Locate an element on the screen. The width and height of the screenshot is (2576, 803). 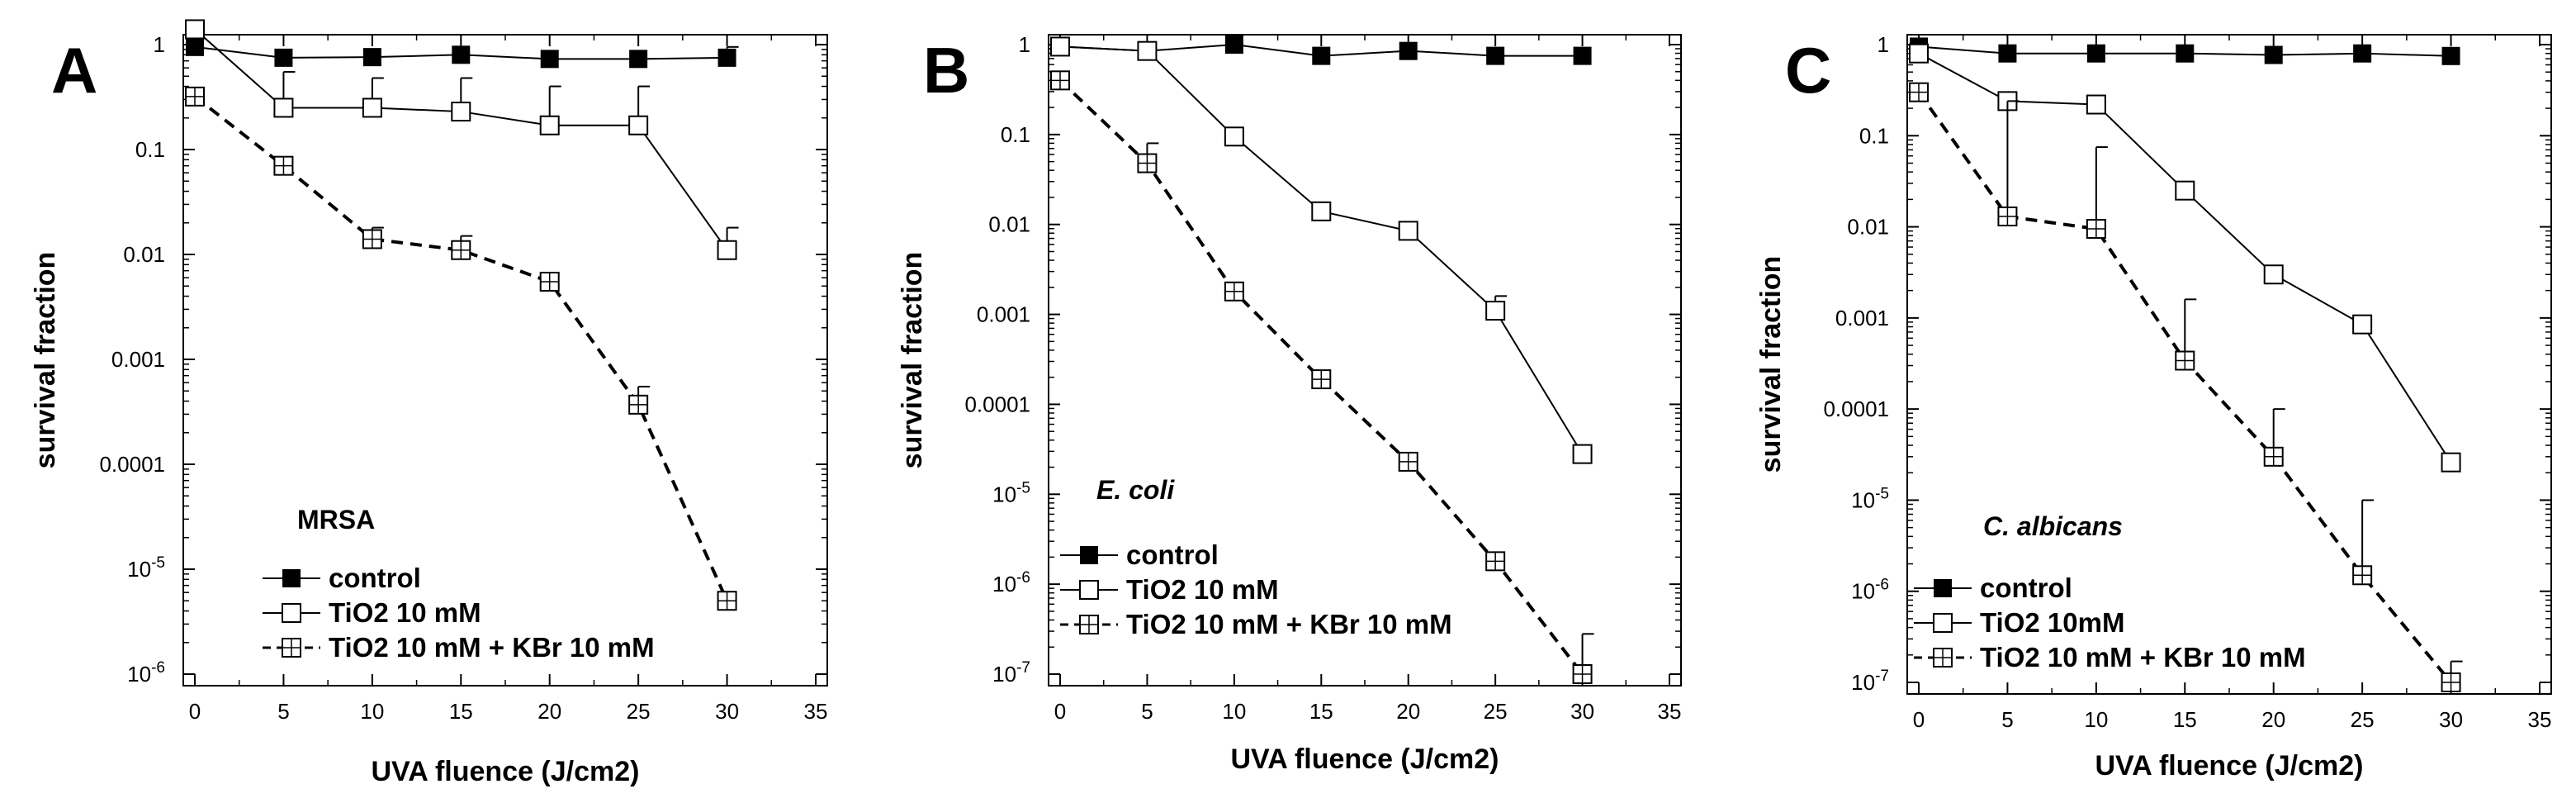
y-axis-title: survival fraction is located at coordinates (1771, 364).